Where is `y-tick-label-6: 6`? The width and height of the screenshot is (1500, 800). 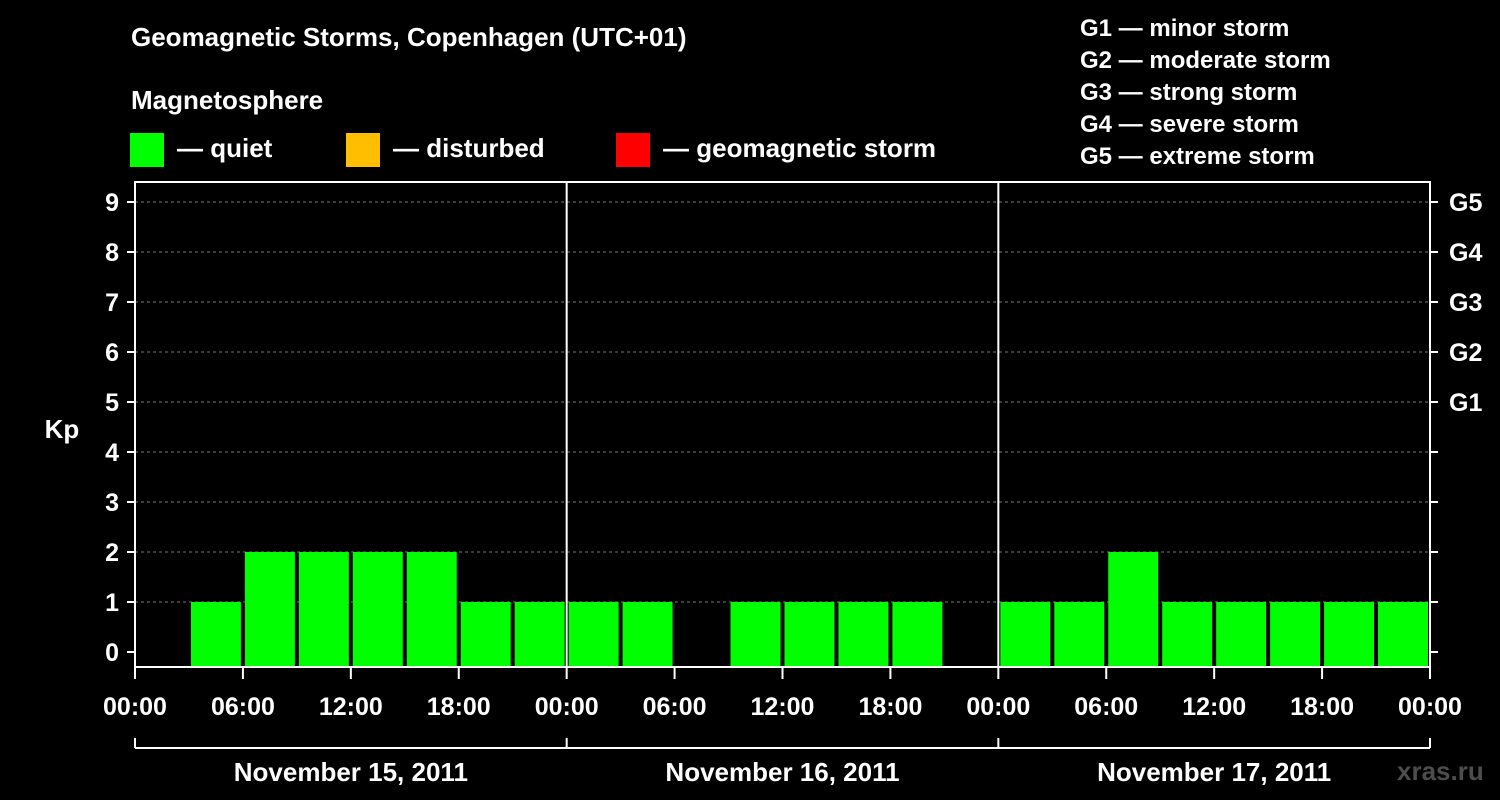 y-tick-label-6: 6 is located at coordinates (112, 353).